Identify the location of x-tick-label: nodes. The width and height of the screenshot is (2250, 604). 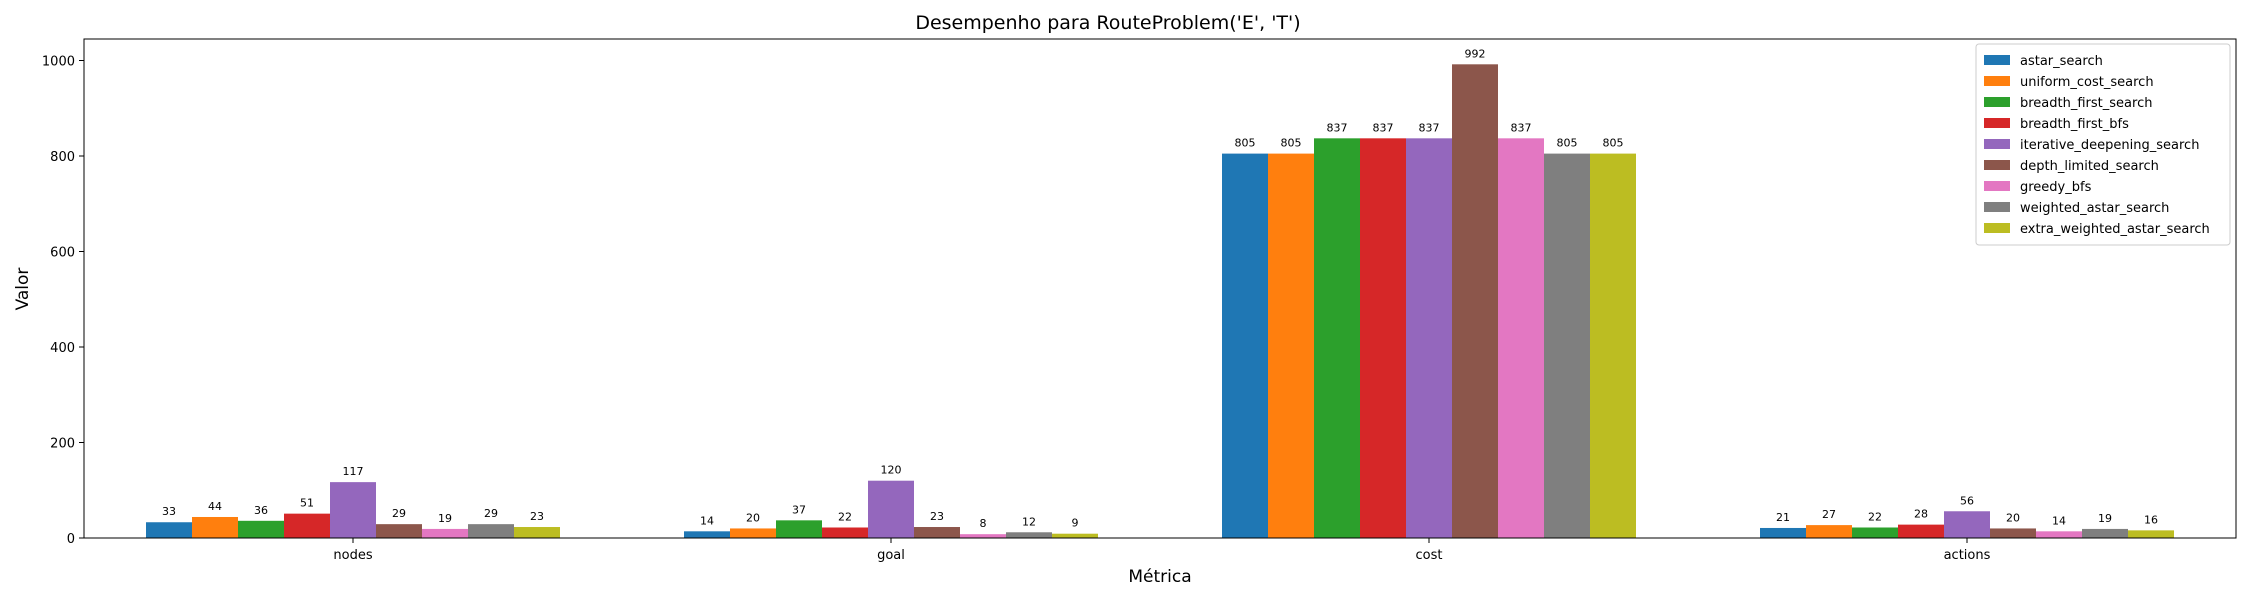
(352, 555).